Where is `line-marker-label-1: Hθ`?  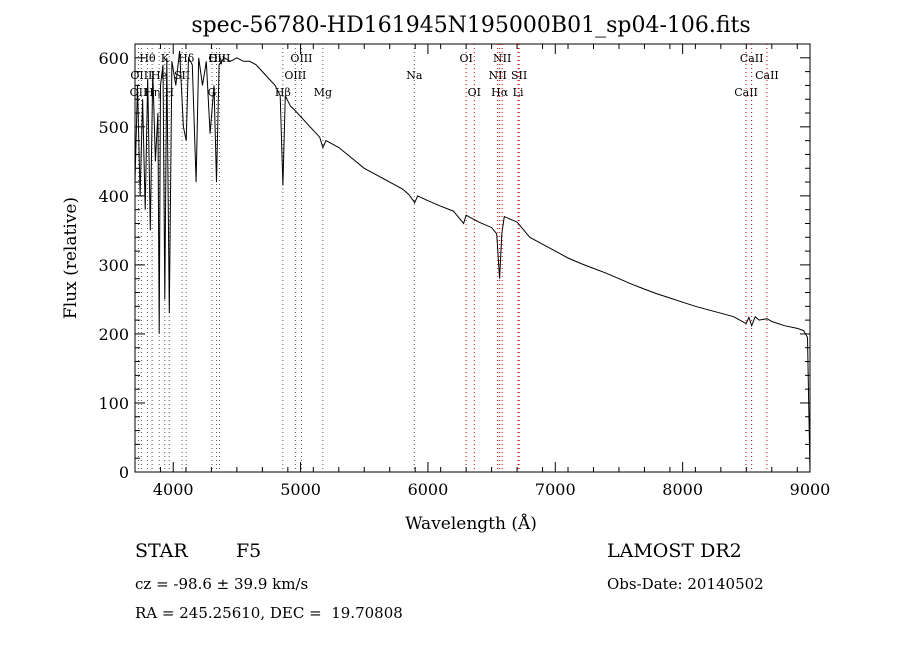 line-marker-label-1: Hθ is located at coordinates (147, 58).